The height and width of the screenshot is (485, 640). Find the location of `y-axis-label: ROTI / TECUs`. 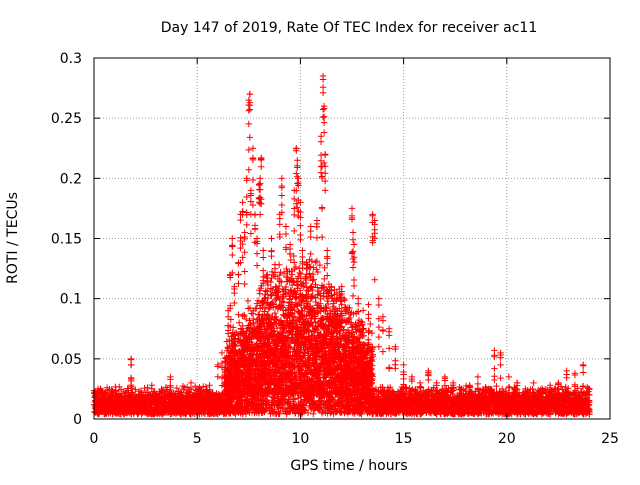

y-axis-label: ROTI / TECUs is located at coordinates (13, 238).